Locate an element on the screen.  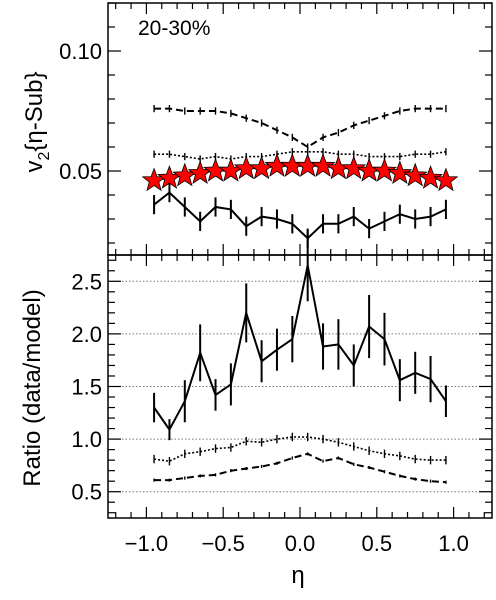
bottom-x-tick-label: 0.0 is located at coordinates (300, 543).